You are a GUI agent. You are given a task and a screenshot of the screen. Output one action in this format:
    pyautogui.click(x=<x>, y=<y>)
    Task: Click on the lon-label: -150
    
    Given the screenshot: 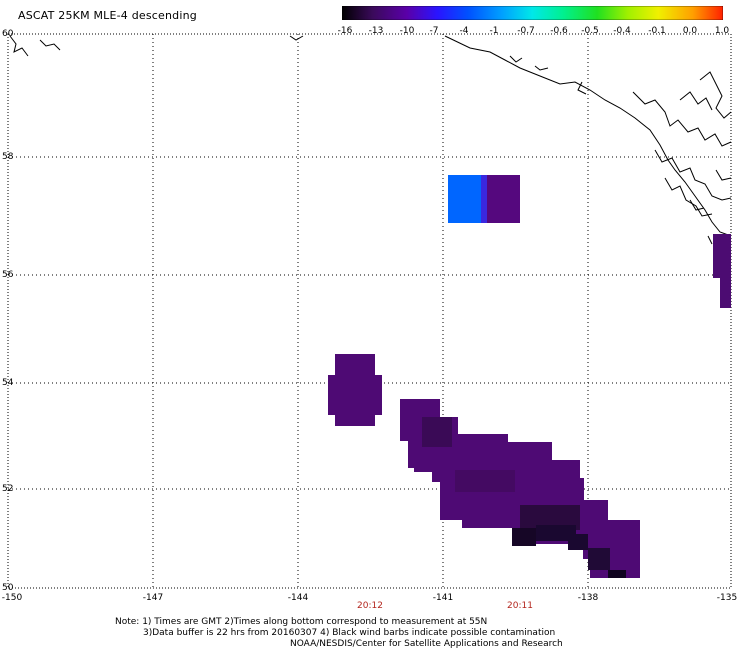 What is the action you would take?
    pyautogui.click(x=12, y=598)
    